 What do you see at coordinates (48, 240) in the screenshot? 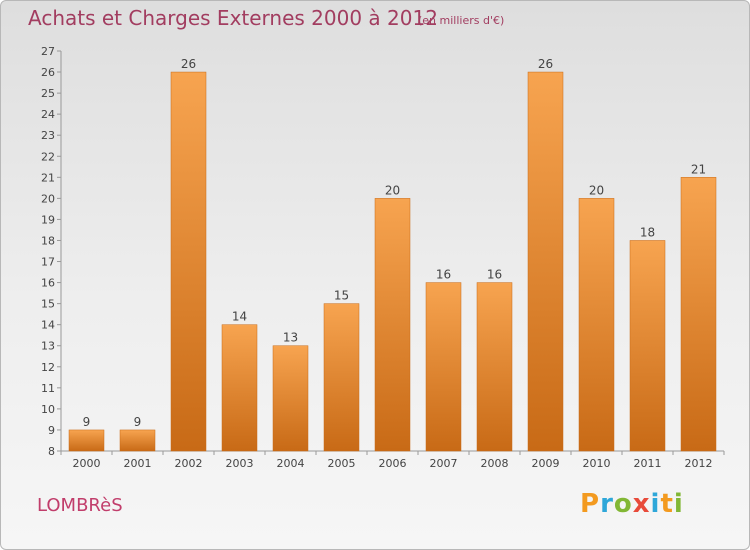
I see `y-tick-label: 18` at bounding box center [48, 240].